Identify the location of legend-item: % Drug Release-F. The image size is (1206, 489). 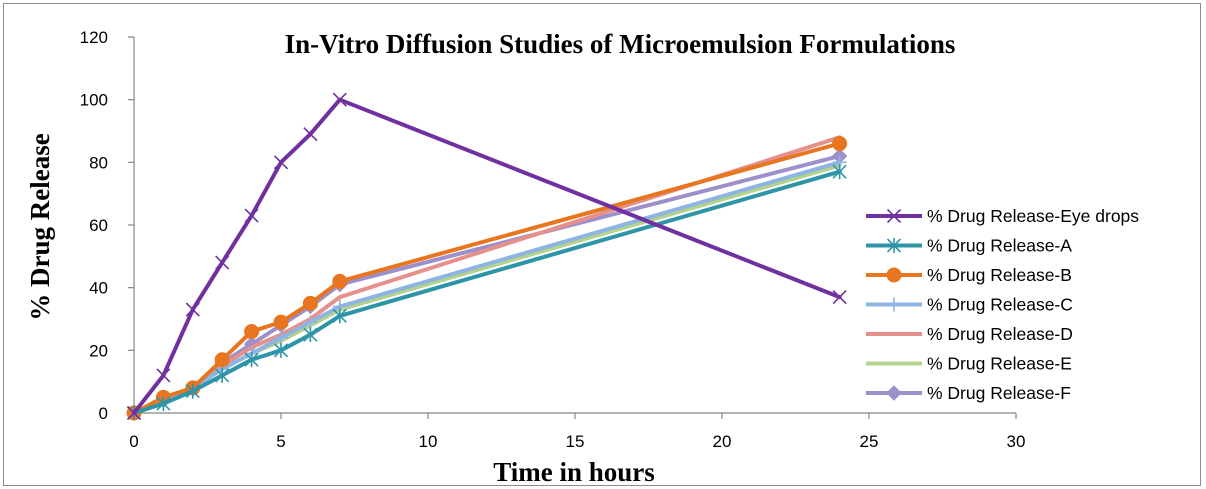
(968, 393).